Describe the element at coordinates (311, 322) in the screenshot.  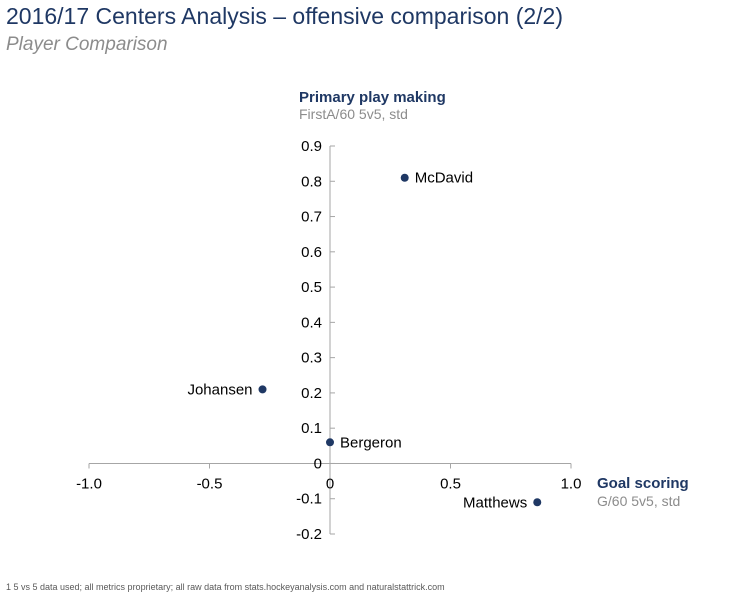
I see `y-tick-label: 0.4` at that location.